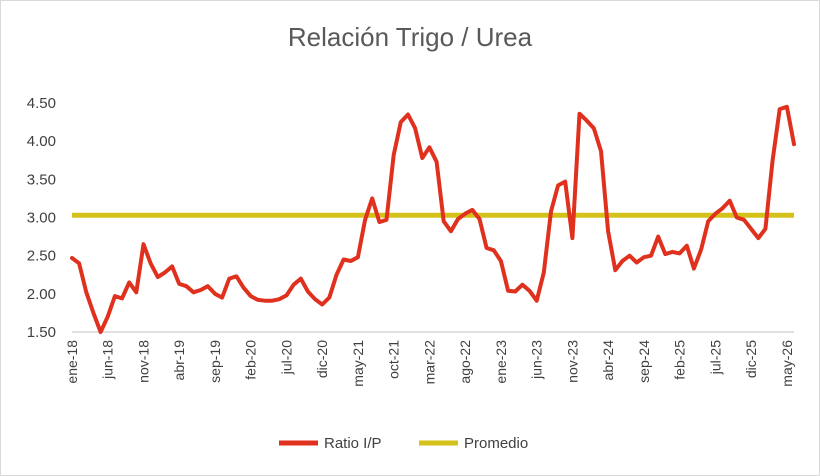 The image size is (820, 476). What do you see at coordinates (537, 360) in the screenshot?
I see `x-tick-label: jun-23` at bounding box center [537, 360].